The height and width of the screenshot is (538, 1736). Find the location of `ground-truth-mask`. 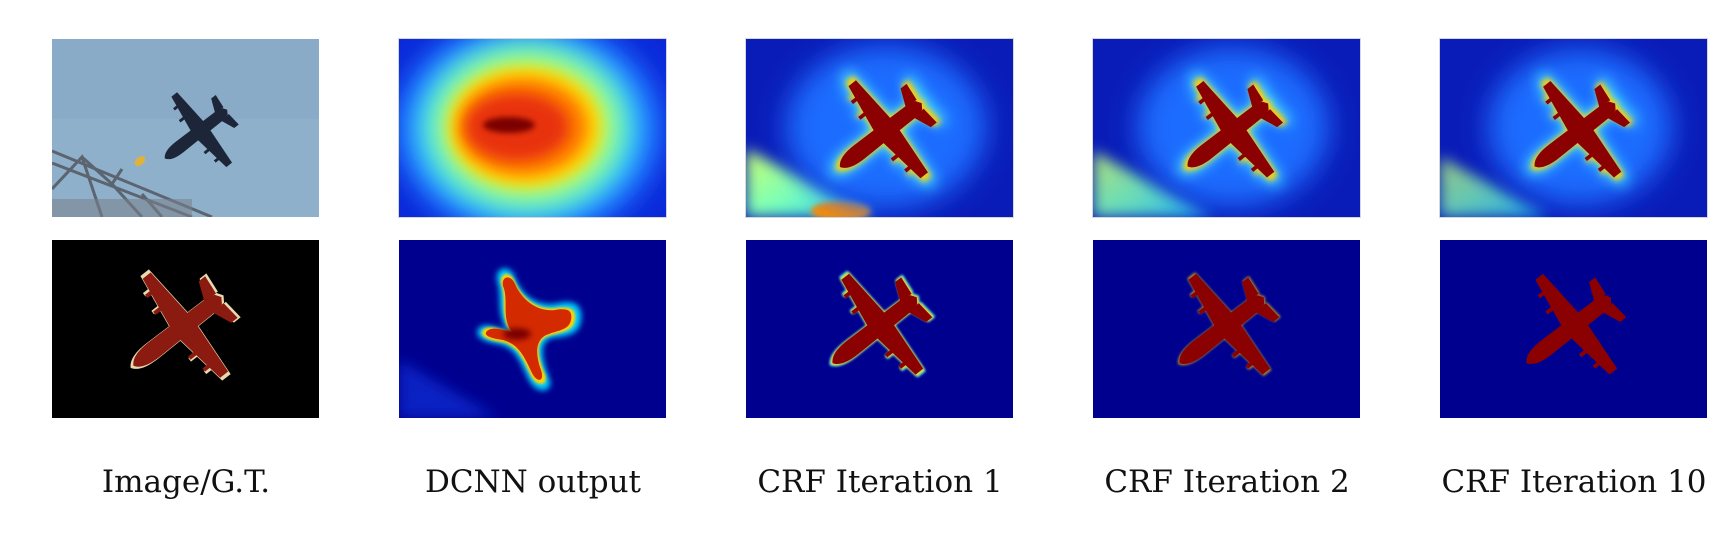

ground-truth-mask is located at coordinates (185, 329).